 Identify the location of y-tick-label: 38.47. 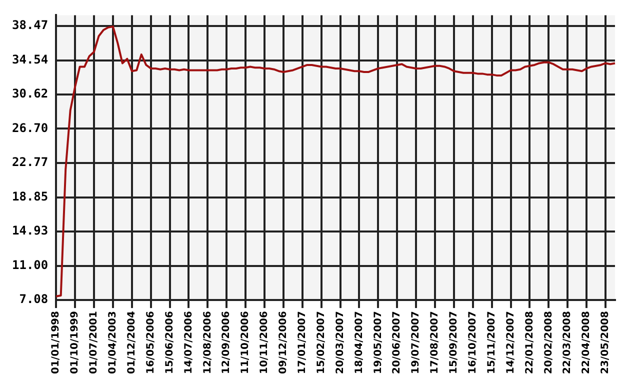
(30, 25).